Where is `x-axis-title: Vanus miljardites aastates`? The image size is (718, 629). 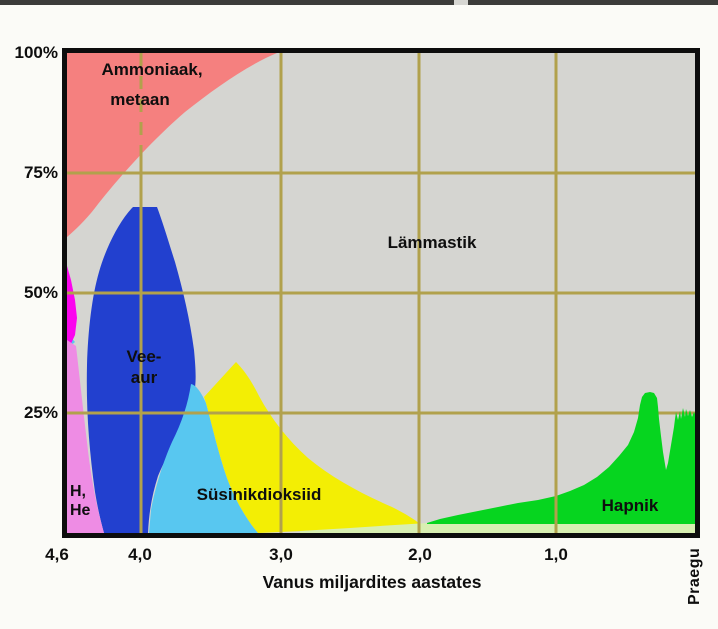 x-axis-title: Vanus miljardites aastates is located at coordinates (372, 582).